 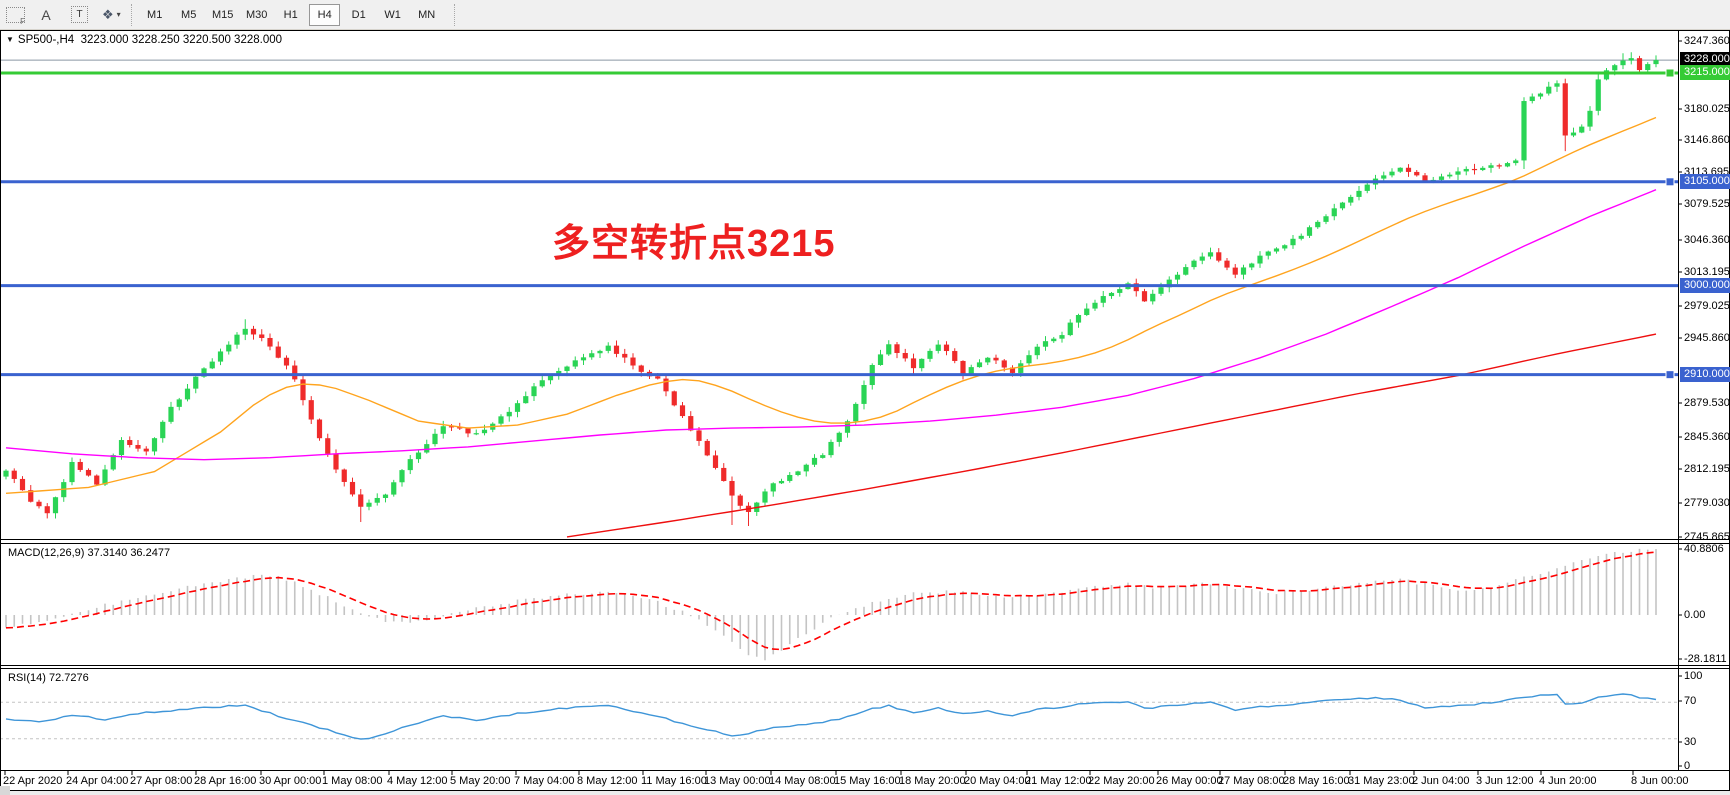 What do you see at coordinates (1707, 469) in the screenshot?
I see `price-tick-label: 2812.195` at bounding box center [1707, 469].